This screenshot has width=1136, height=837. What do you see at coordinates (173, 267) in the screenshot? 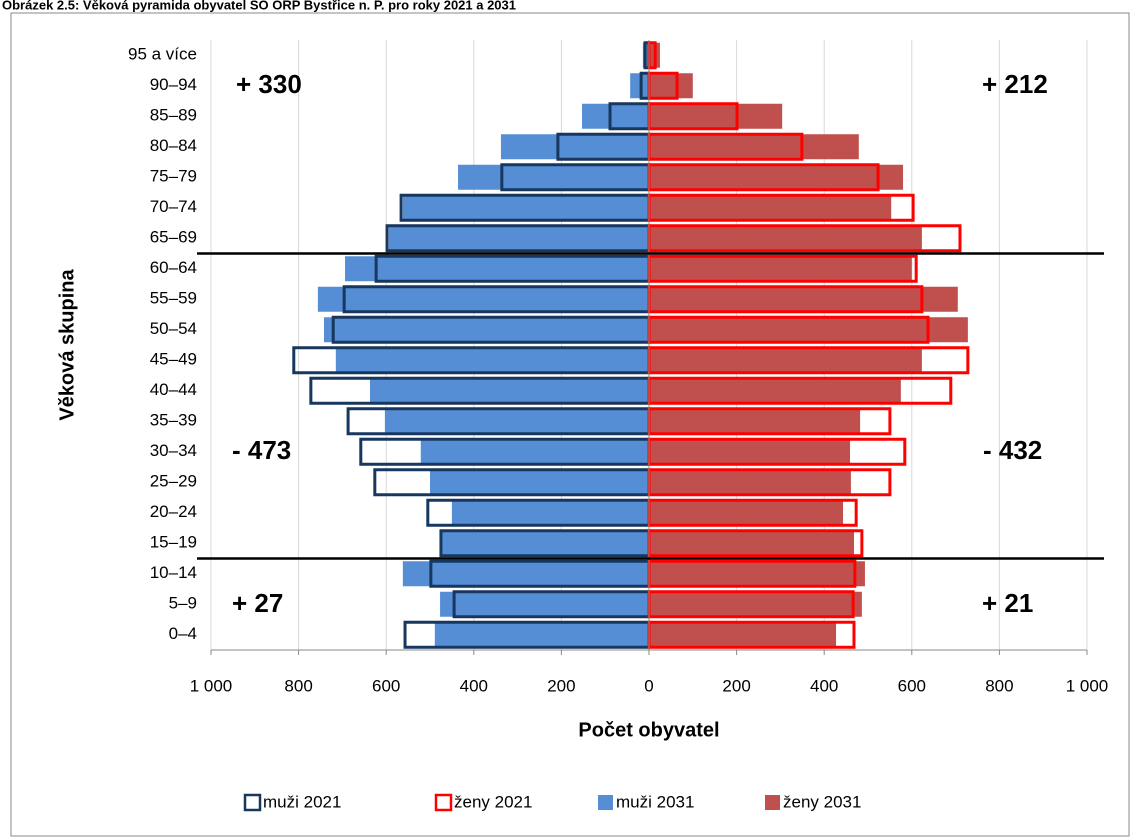
I see `y-tick-label: 60–64` at bounding box center [173, 267].